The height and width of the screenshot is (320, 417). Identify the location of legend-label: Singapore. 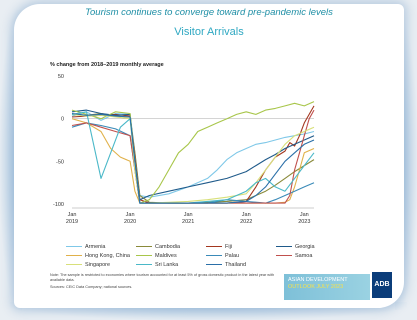
(98, 265).